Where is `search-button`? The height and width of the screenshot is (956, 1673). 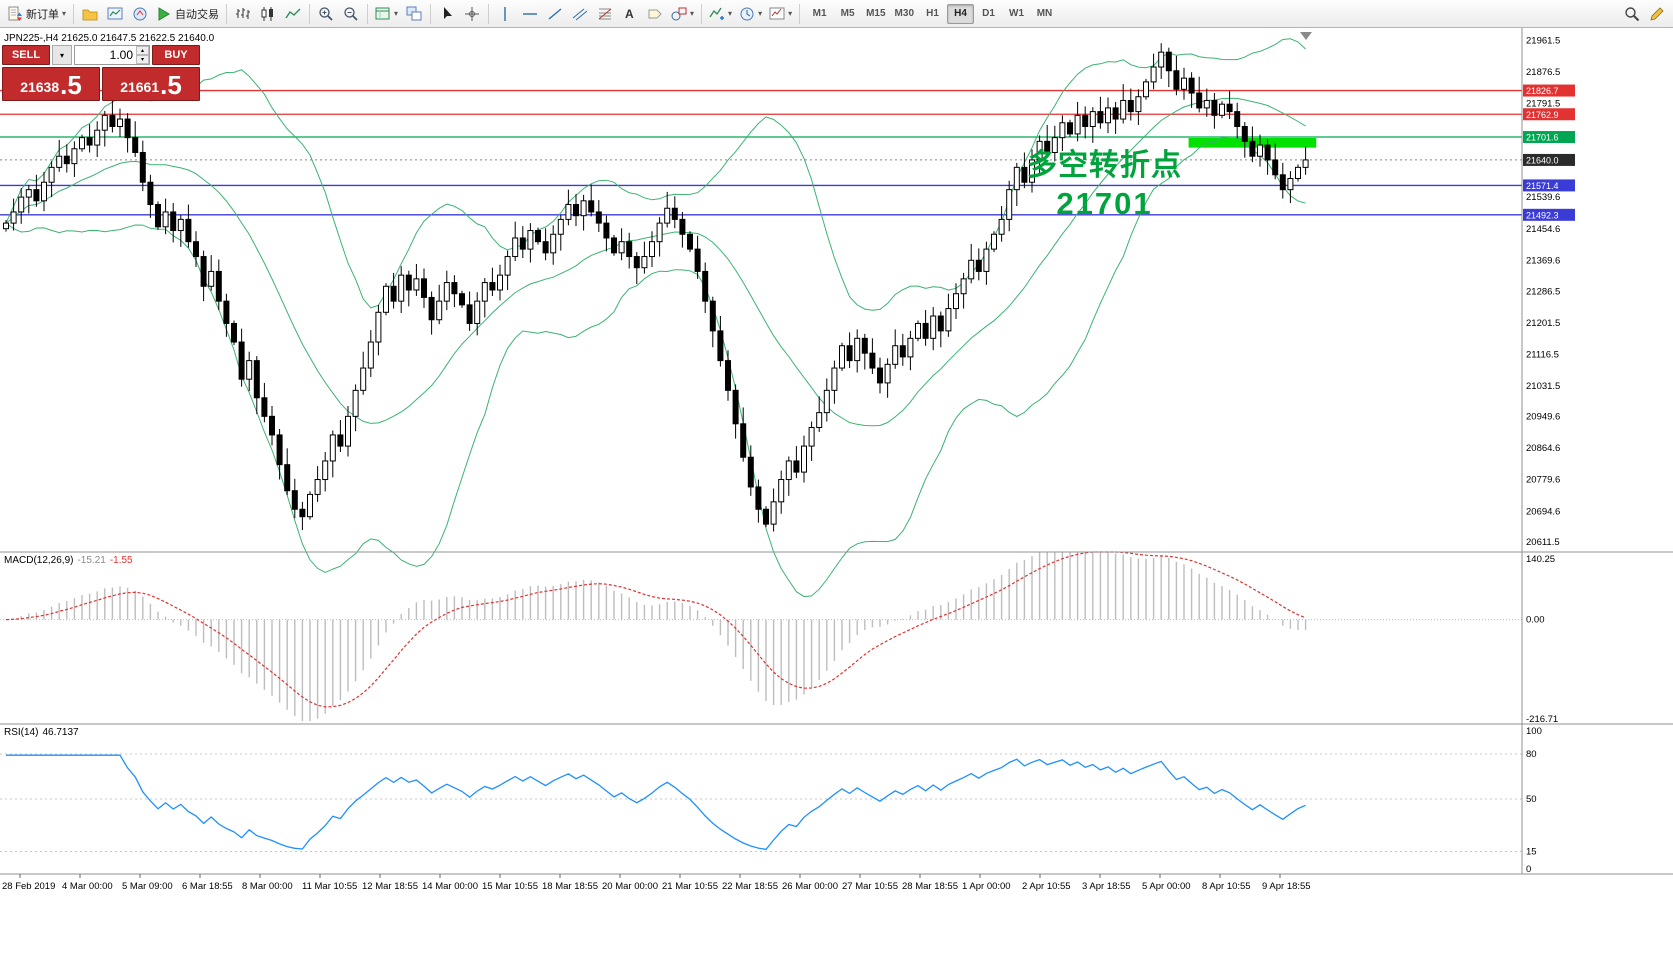 search-button is located at coordinates (1632, 14).